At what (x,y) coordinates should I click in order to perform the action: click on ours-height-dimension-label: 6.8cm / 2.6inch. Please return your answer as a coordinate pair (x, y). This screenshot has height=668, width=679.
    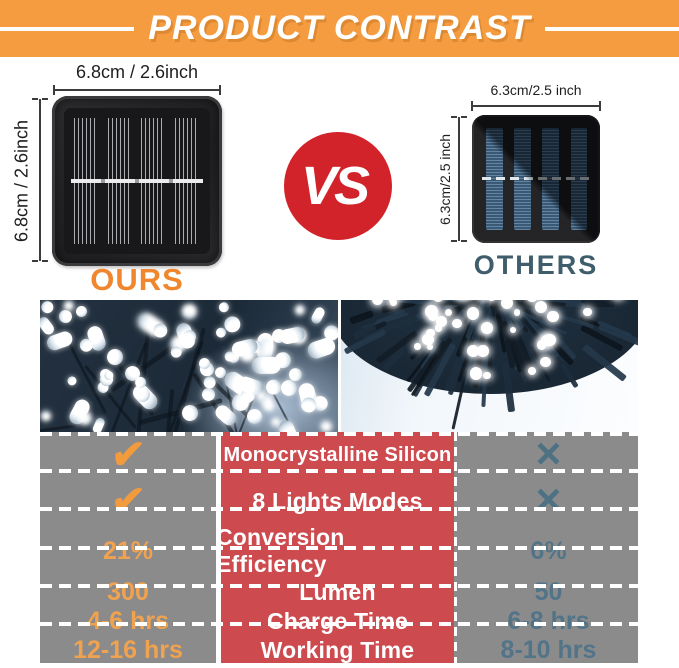
    Looking at the image, I should click on (21, 181).